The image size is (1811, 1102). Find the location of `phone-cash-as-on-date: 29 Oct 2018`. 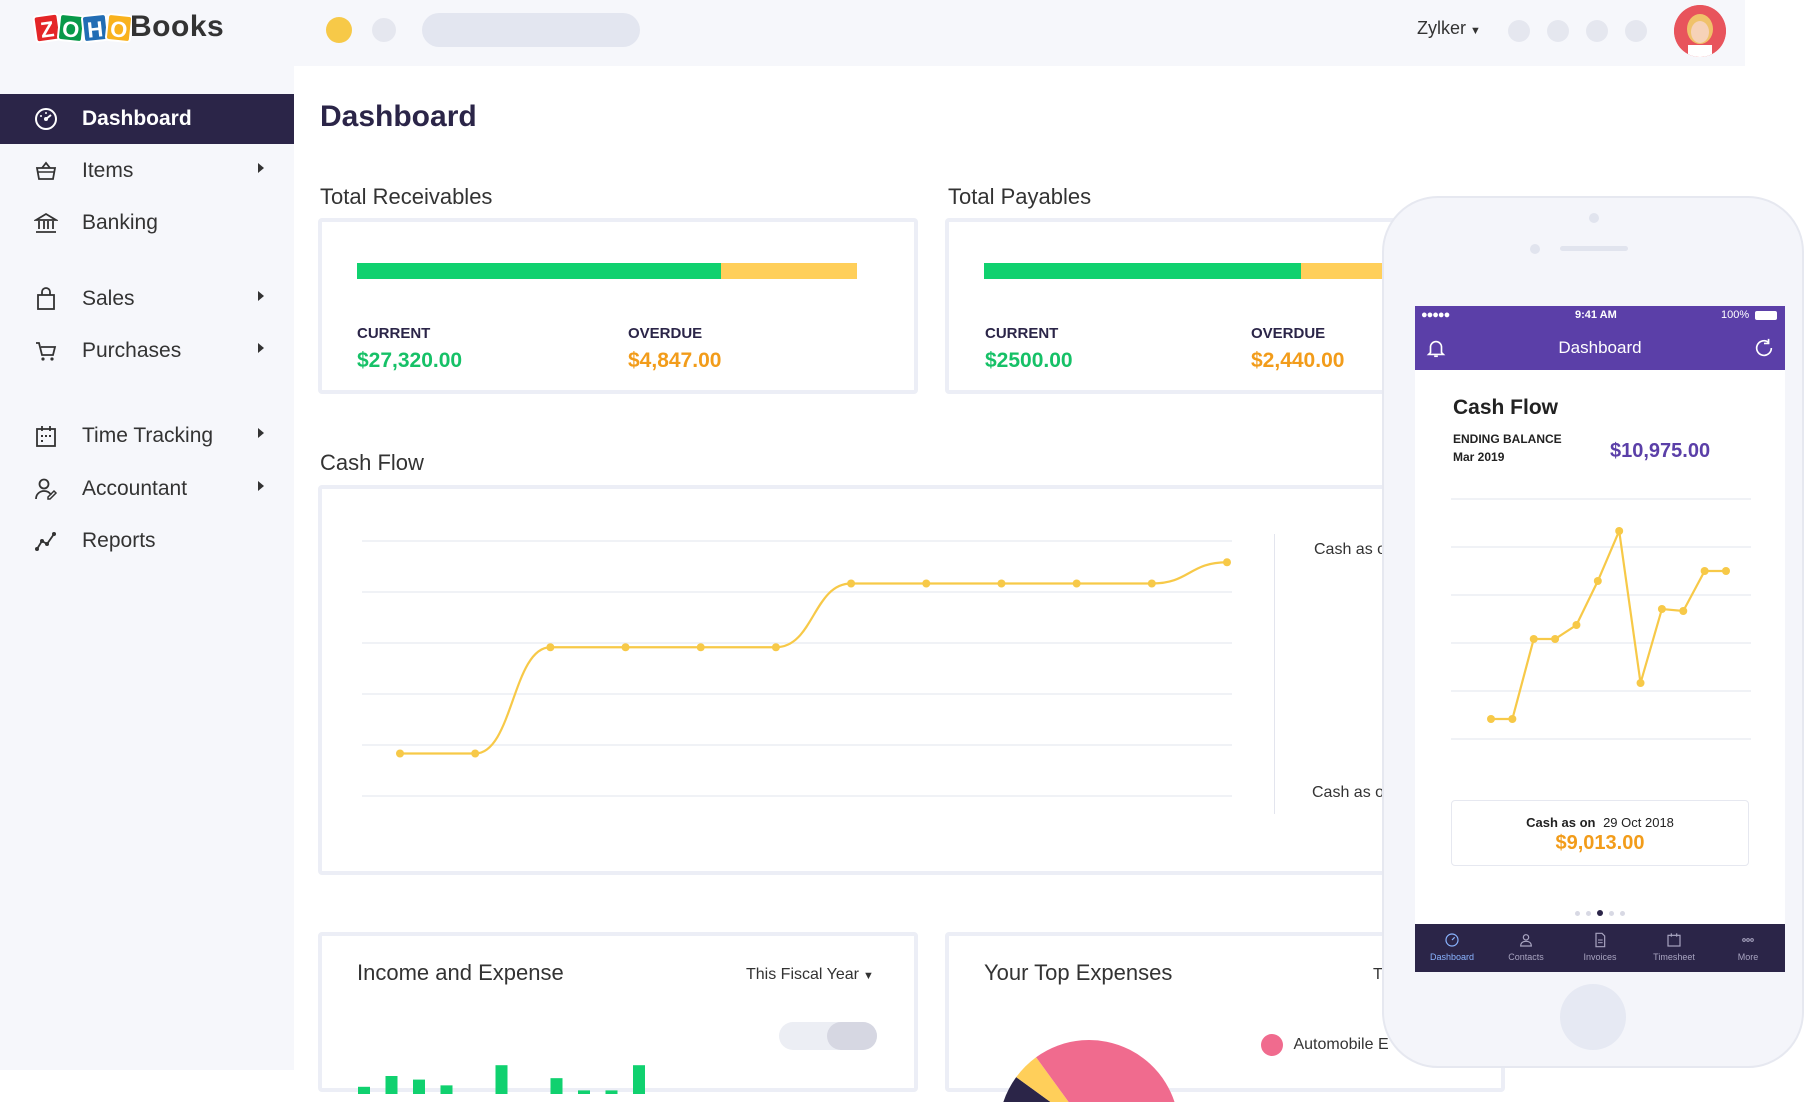

phone-cash-as-on-date: 29 Oct 2018 is located at coordinates (1638, 822).